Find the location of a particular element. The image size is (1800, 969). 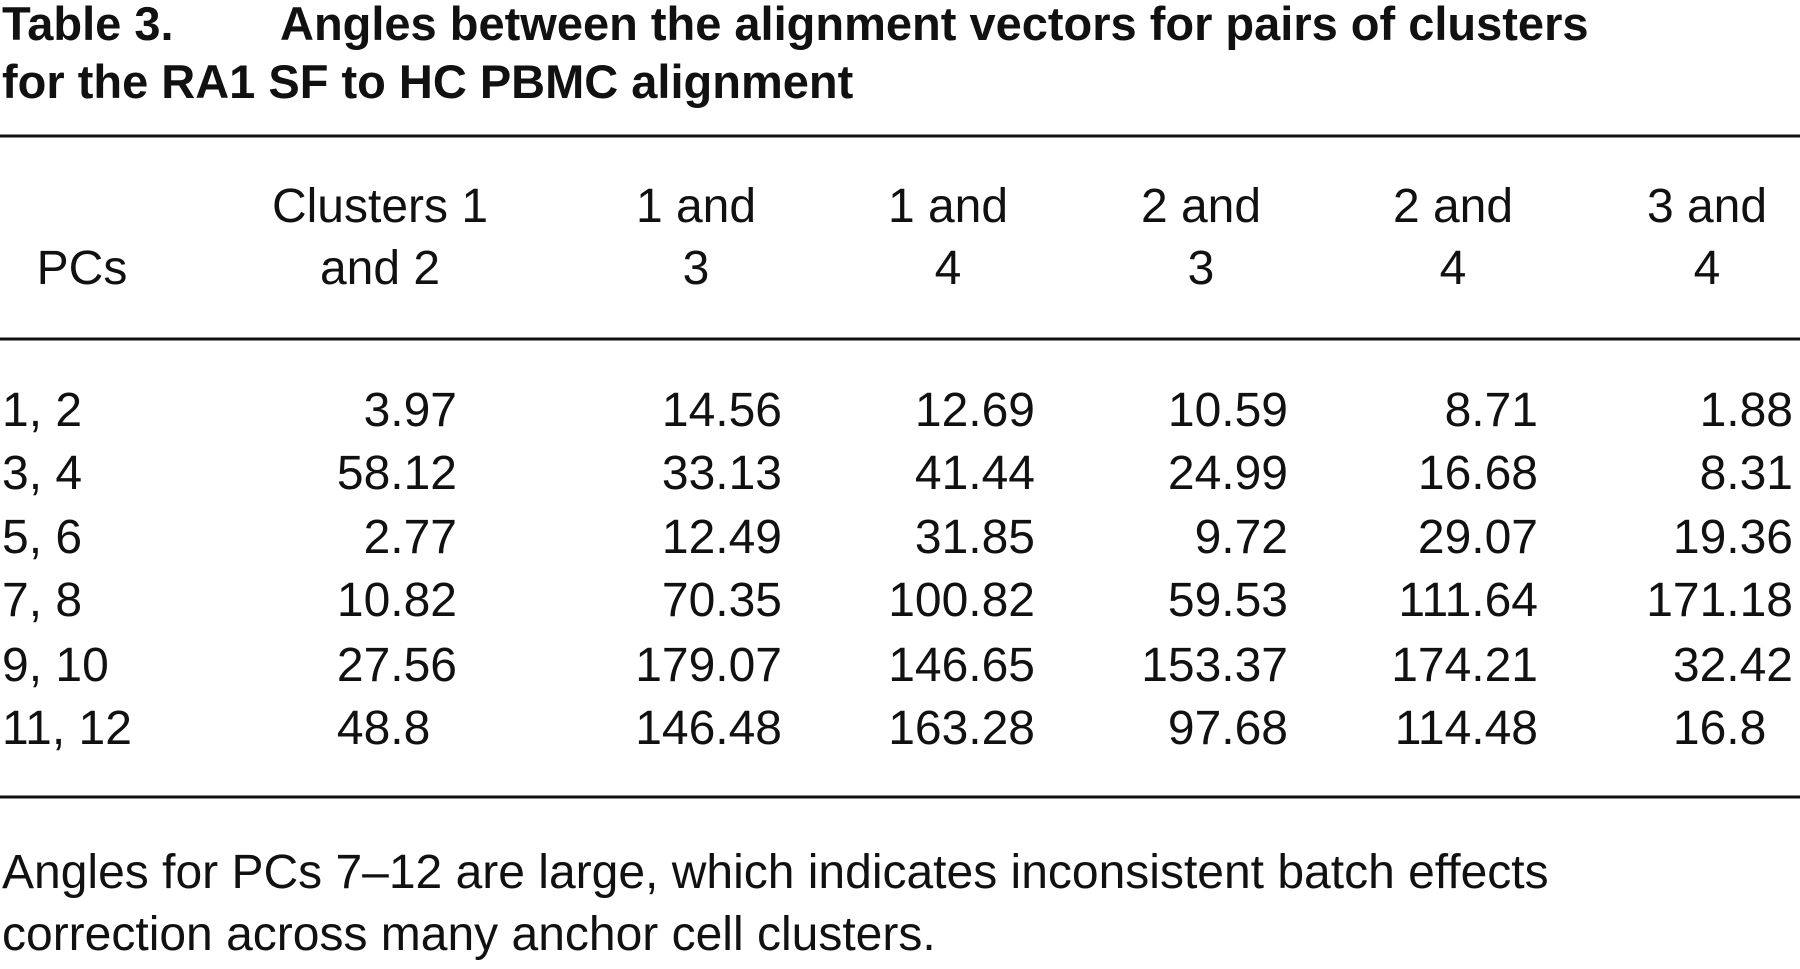

row-label: 11, 12 is located at coordinates (67, 728).